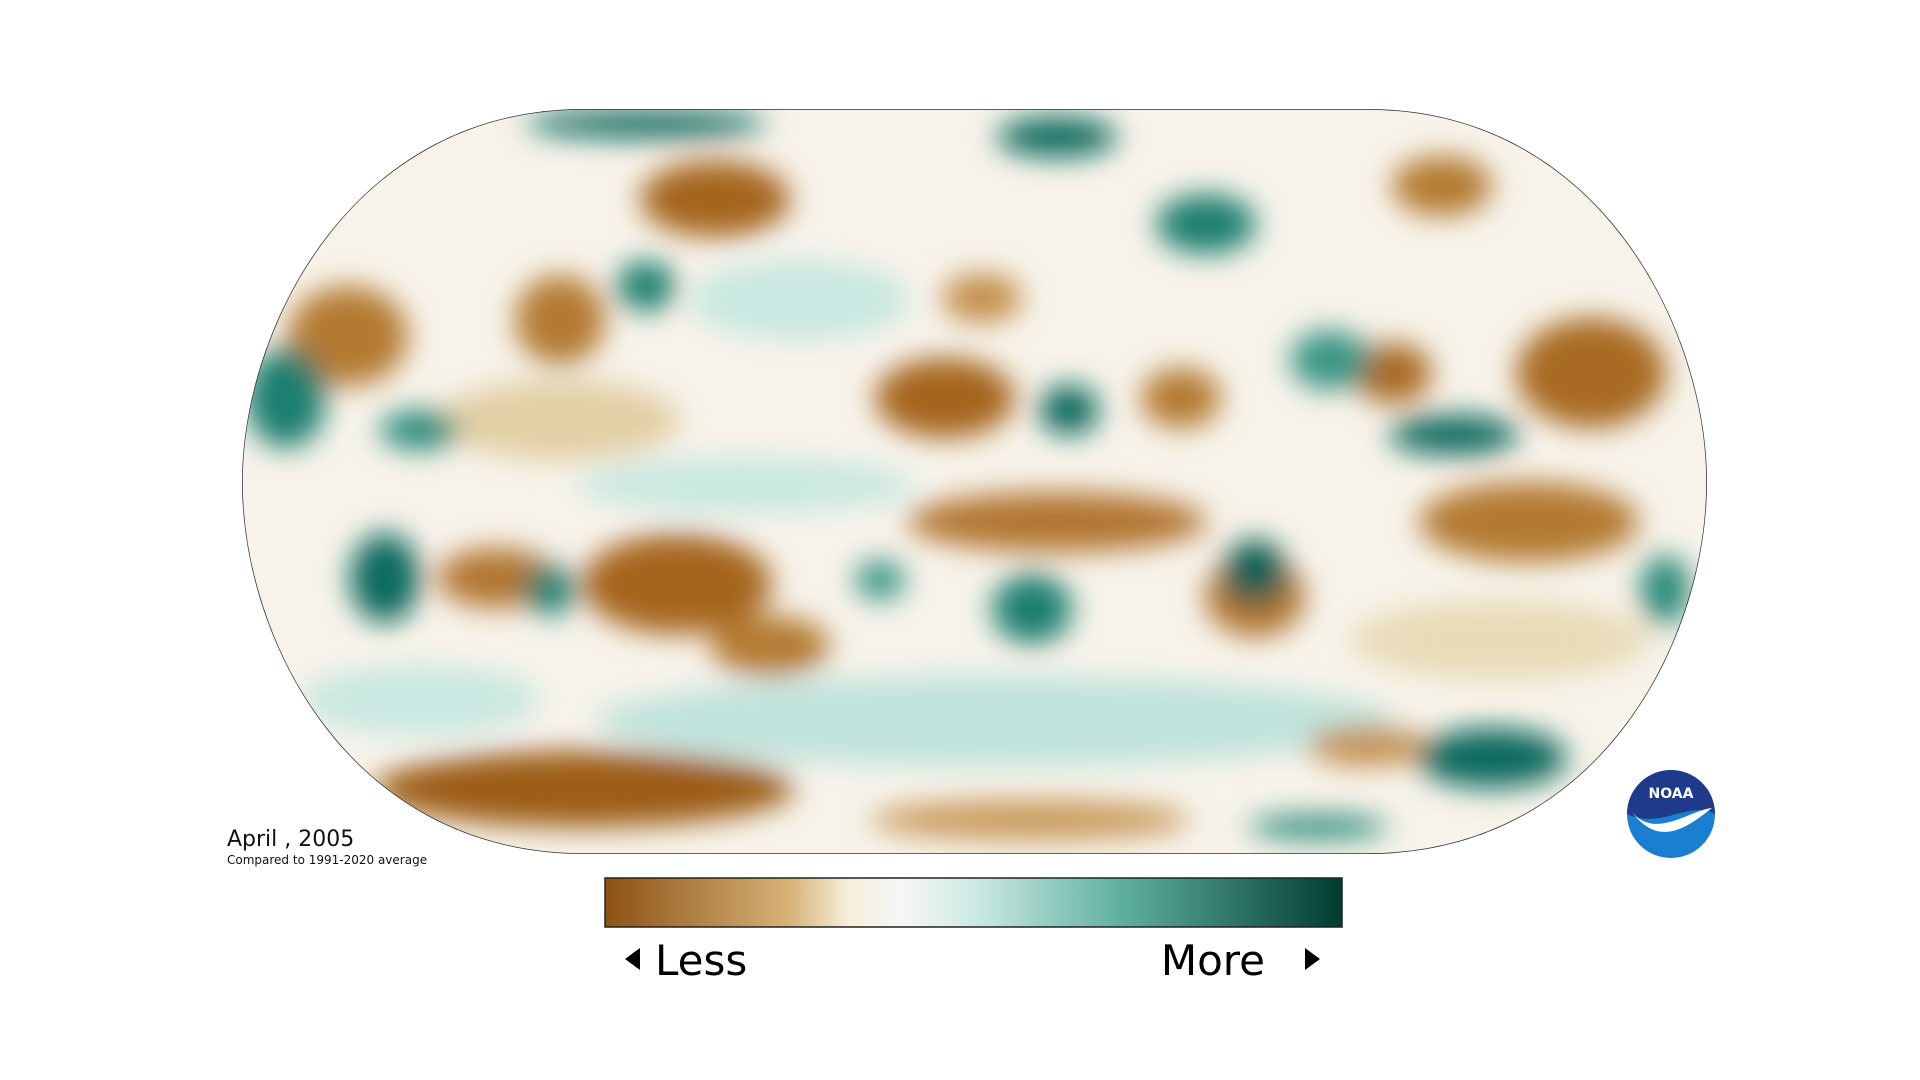 The height and width of the screenshot is (1080, 1920). I want to click on color-legend: Less More, so click(973, 931).